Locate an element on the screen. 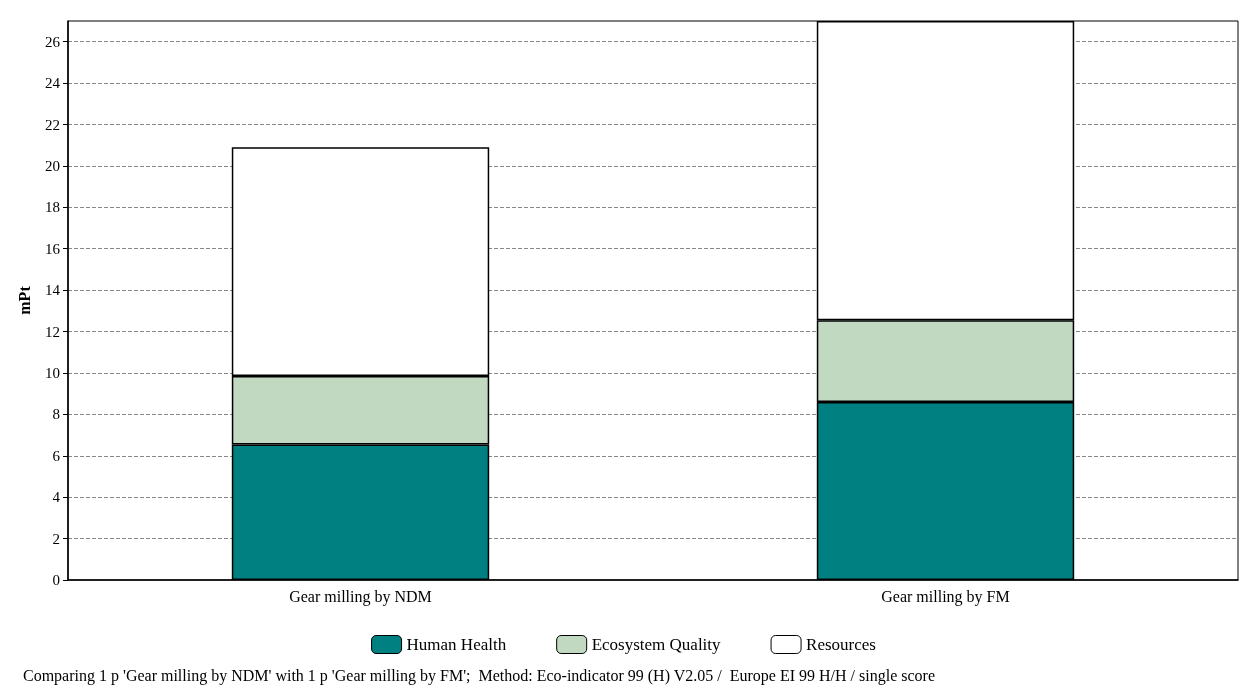 This screenshot has height=693, width=1247. y-tick-label: 4 is located at coordinates (56, 497).